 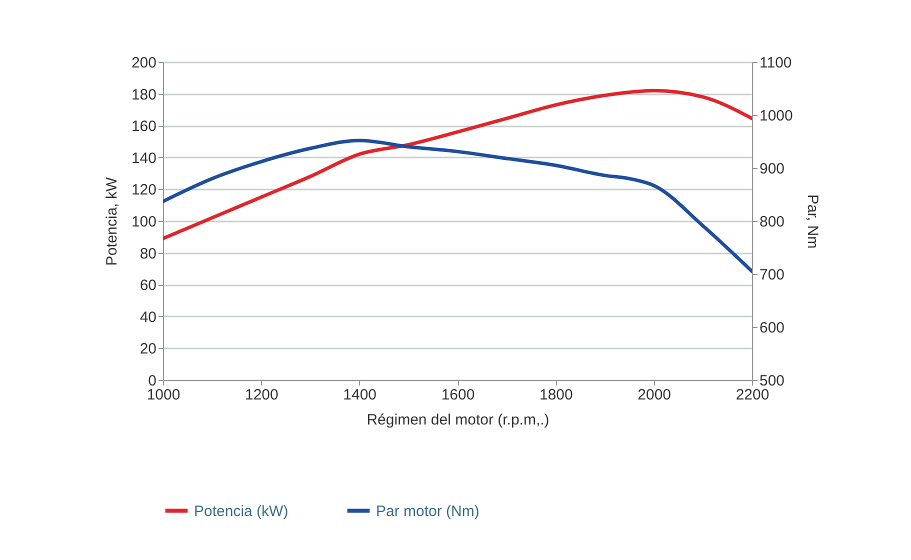 I want to click on x-axis-title: Régimen del motor (r.p.m,.), so click(x=458, y=420).